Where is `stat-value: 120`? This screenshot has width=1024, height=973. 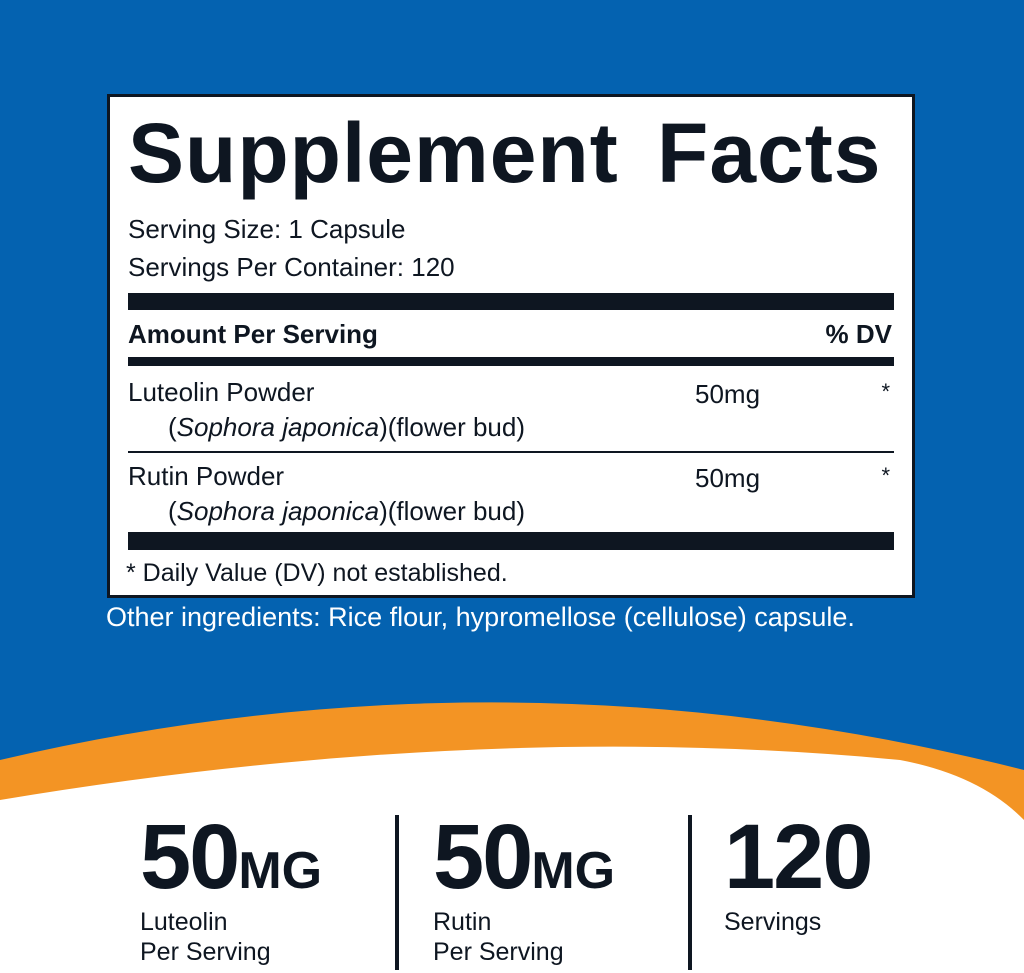
stat-value: 120 is located at coordinates (798, 857).